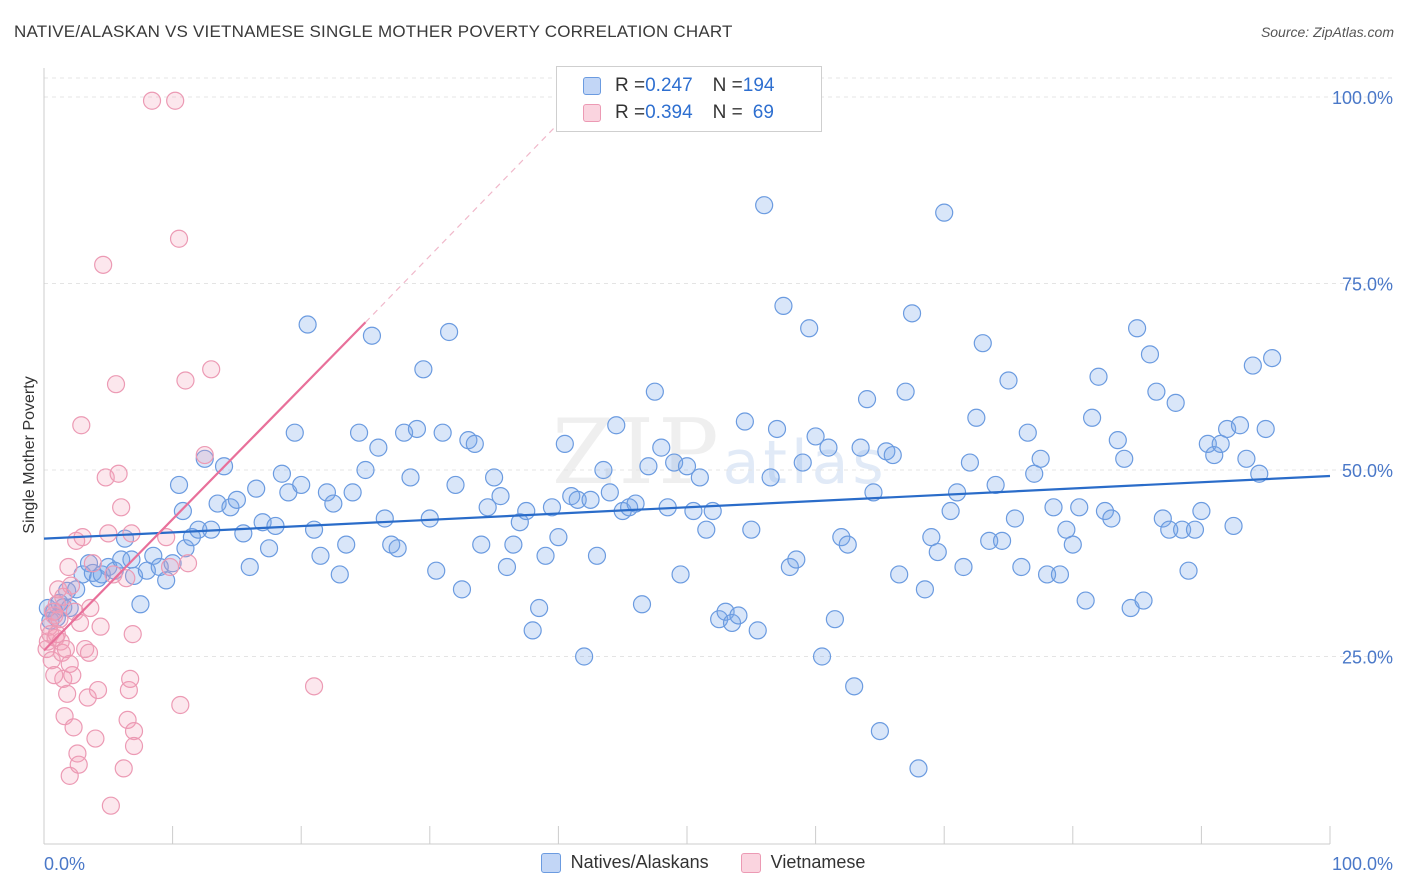  Describe the element at coordinates (624, 862) in the screenshot. I see `series-legend-natives: Natives/Alaskans` at that location.